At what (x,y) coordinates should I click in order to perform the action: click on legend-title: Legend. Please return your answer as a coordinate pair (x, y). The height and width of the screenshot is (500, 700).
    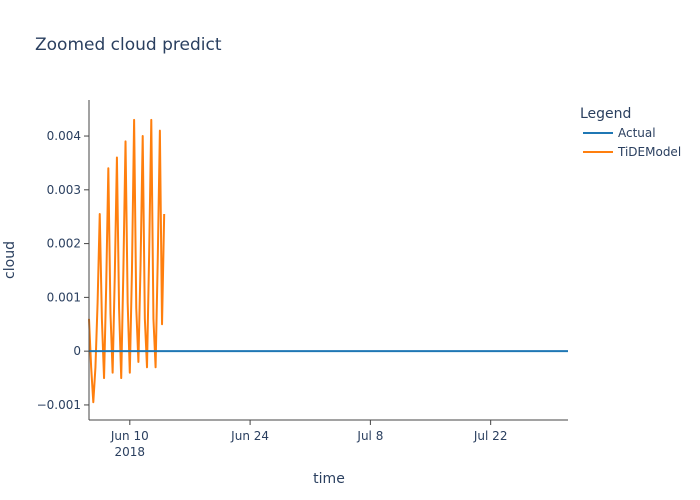
    Looking at the image, I should click on (605, 114).